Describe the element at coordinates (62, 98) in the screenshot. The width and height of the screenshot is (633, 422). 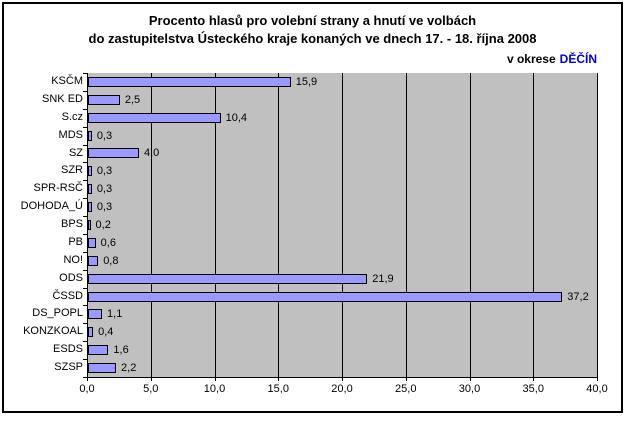
I see `category-label: SNK ED` at that location.